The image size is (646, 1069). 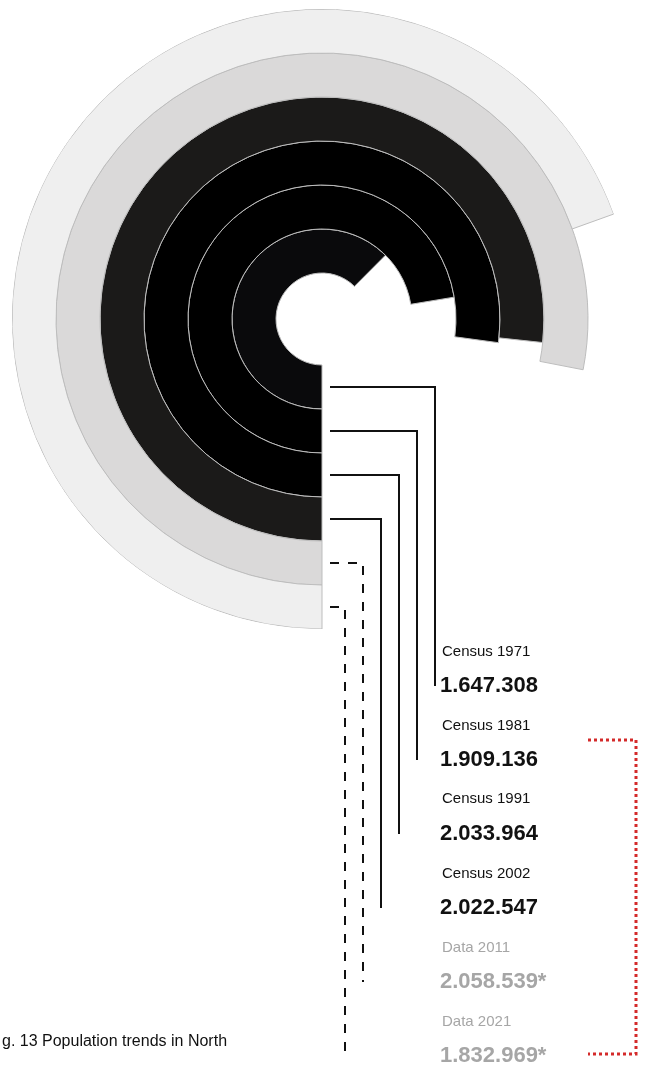 I want to click on category-label: Data 2011, so click(x=476, y=946).